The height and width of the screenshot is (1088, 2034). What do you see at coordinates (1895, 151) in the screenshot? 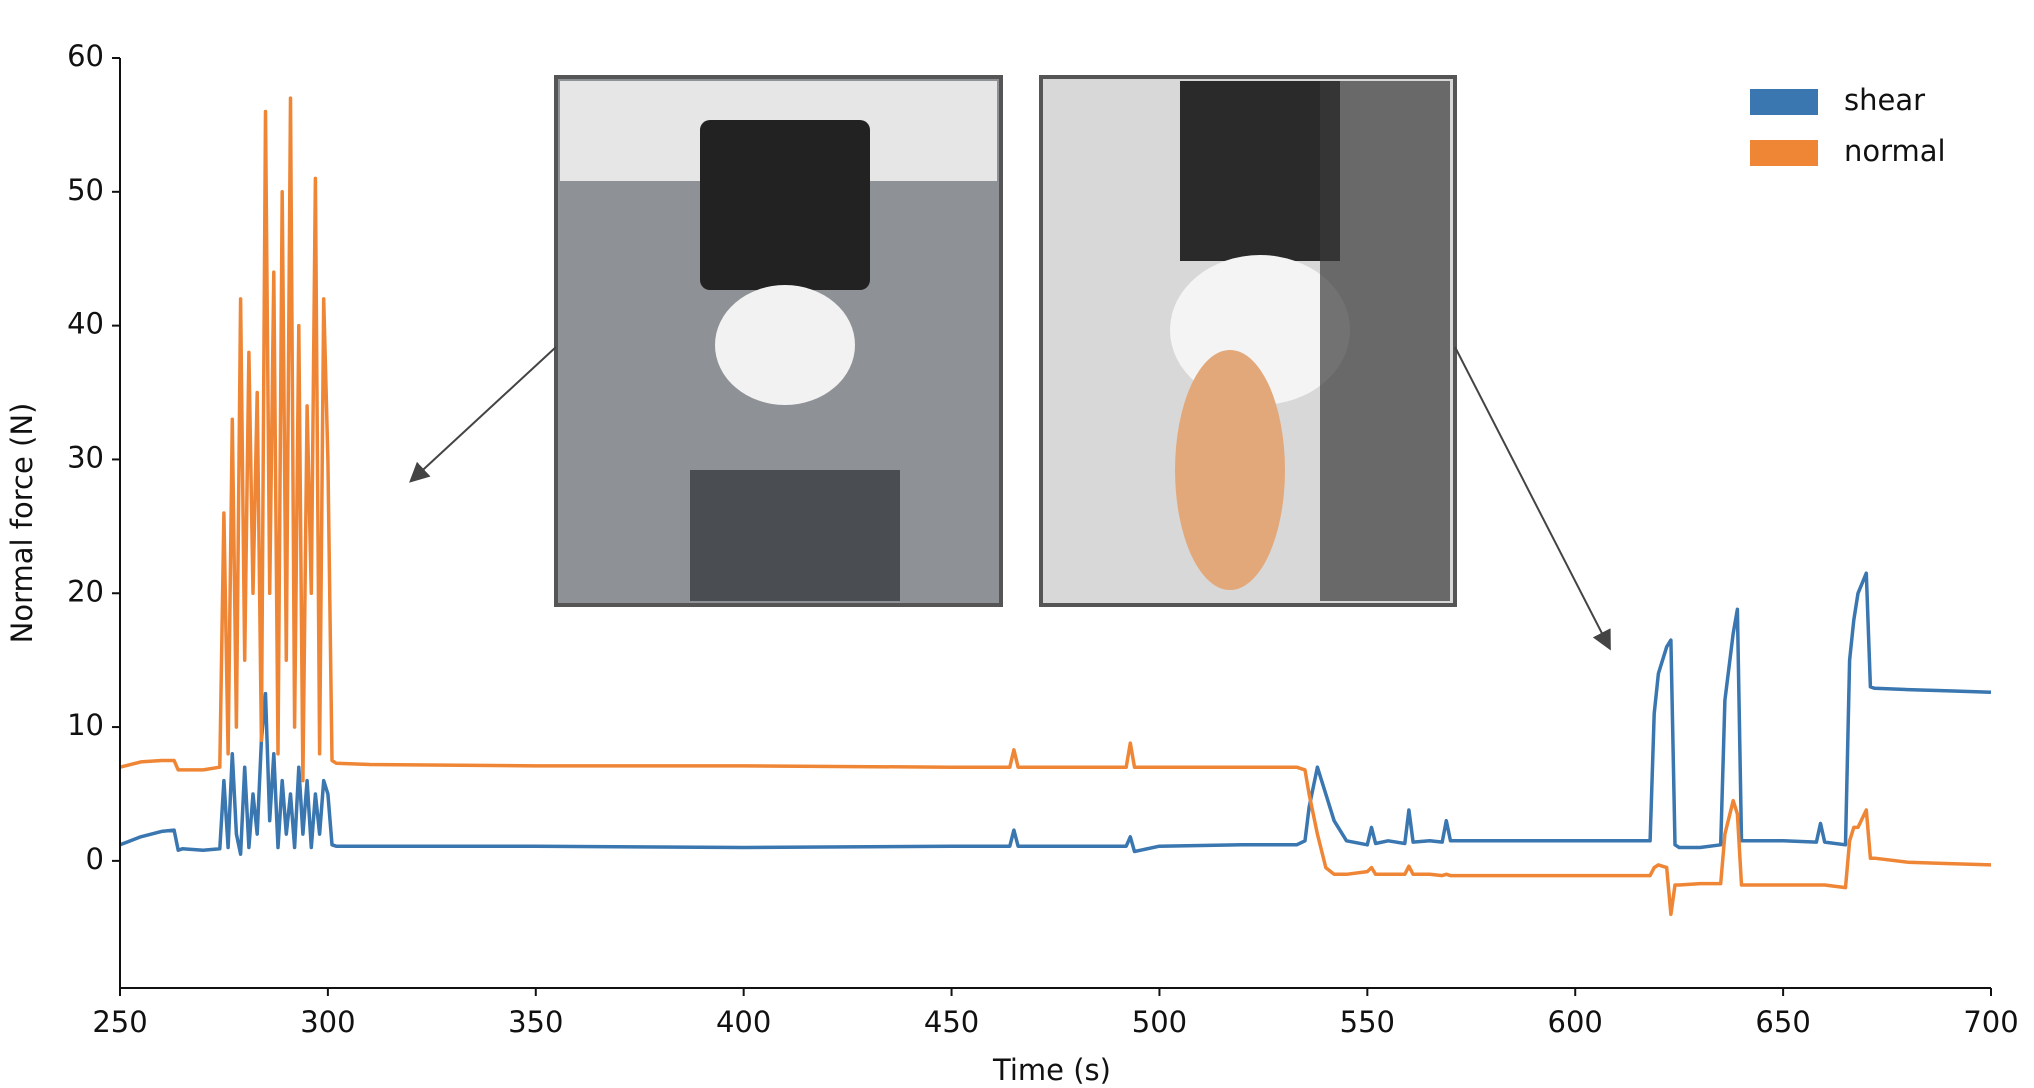
I see `legend-label: normal` at bounding box center [1895, 151].